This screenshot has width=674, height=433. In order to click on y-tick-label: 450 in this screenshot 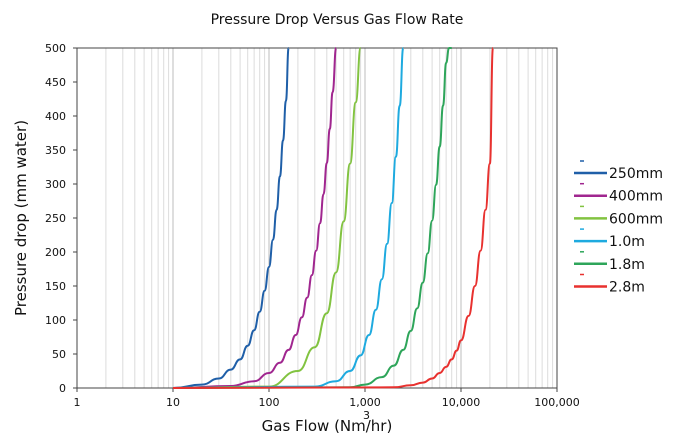, I will do `click(55, 82)`.